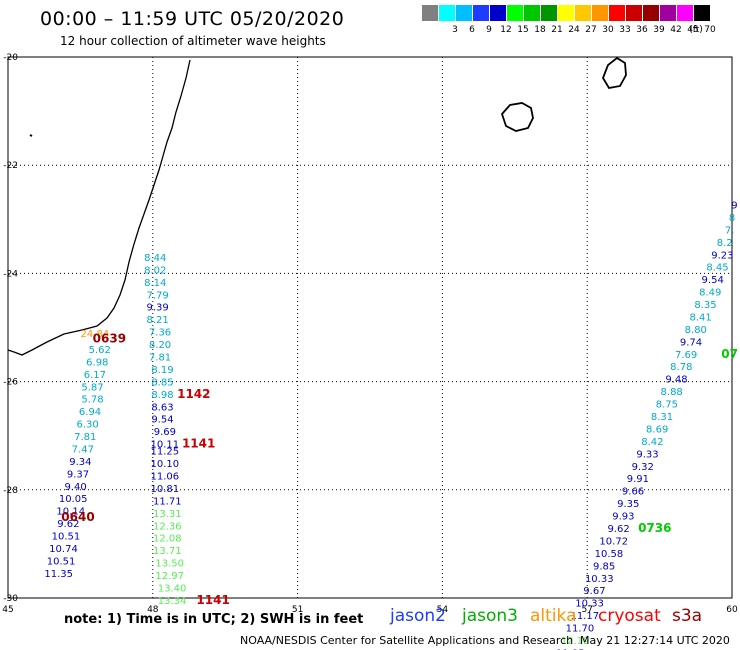 The image size is (740, 650). I want to click on wave-height-label: 7.69, so click(686, 355).